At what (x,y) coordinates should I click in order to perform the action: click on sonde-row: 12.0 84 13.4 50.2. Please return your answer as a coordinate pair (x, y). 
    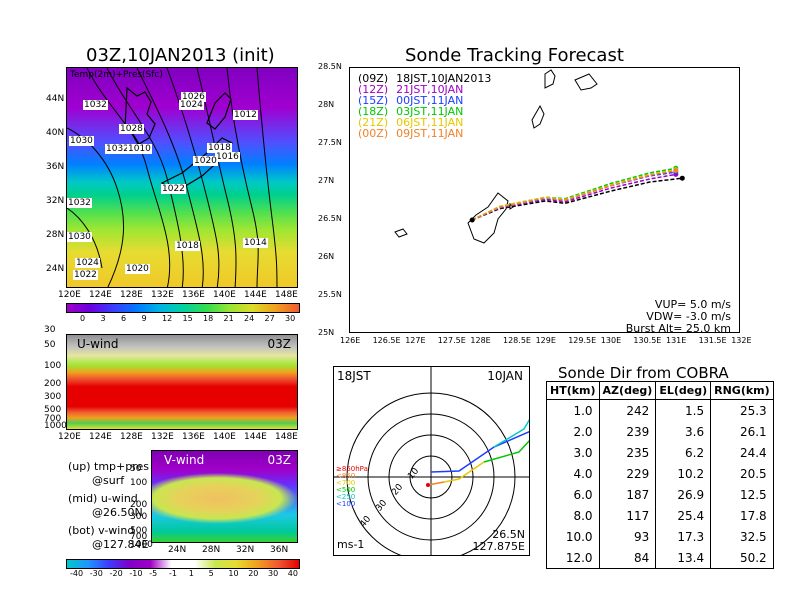
    Looking at the image, I should click on (660, 558).